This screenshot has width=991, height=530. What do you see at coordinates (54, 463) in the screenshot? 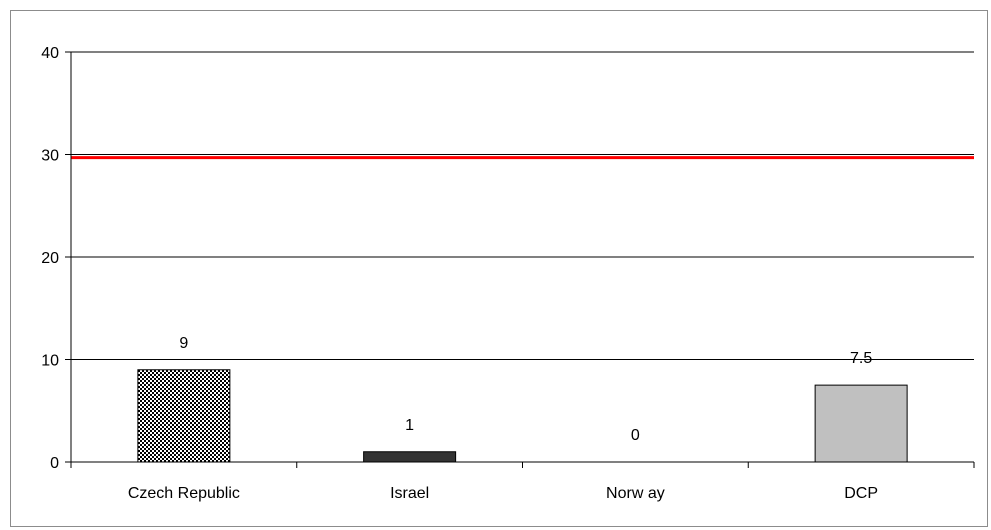
I see `y-tick-label-0: 0` at bounding box center [54, 463].